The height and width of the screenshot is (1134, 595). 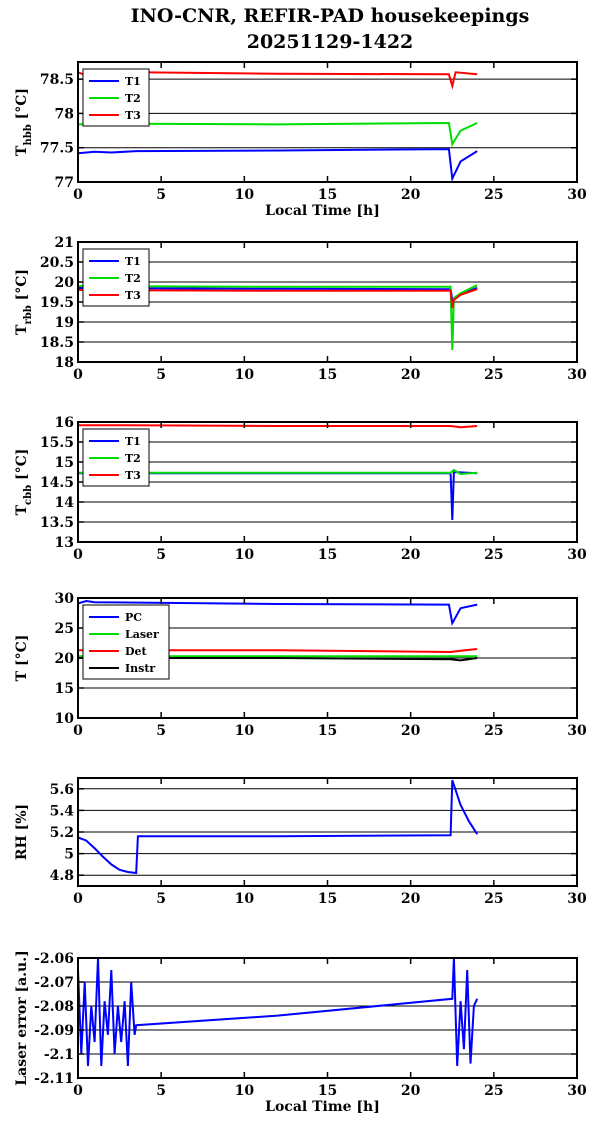 What do you see at coordinates (54, 1079) in the screenshot?
I see `ytick-label: -2.11` at bounding box center [54, 1079].